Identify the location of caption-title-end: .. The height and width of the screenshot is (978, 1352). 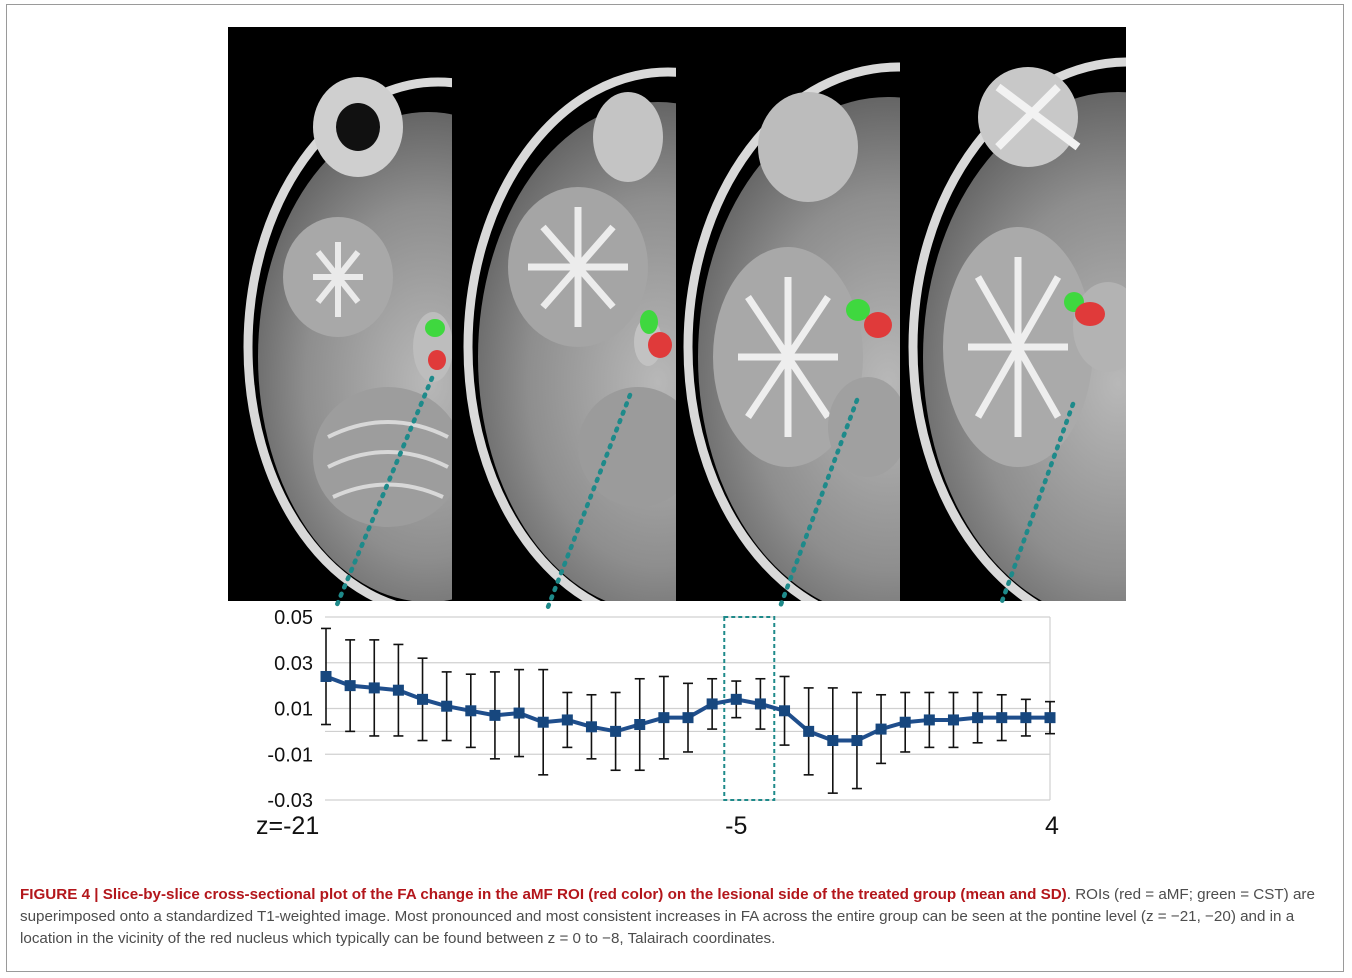
(1068, 894).